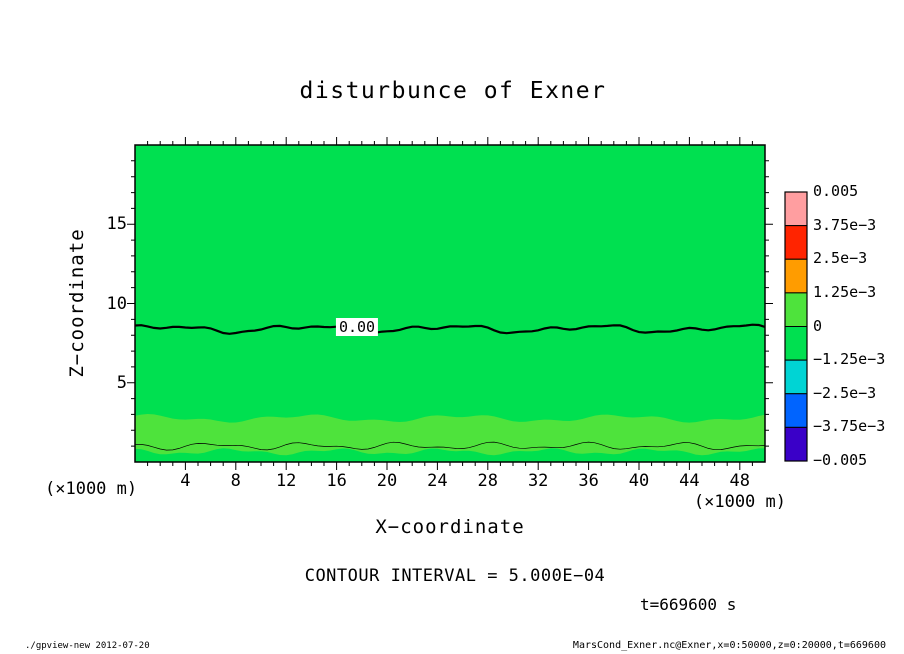 Image resolution: width=904 pixels, height=654 pixels. I want to click on contour-interval-text: CONTOUR INTERVAL = 5.000E−04, so click(455, 576).